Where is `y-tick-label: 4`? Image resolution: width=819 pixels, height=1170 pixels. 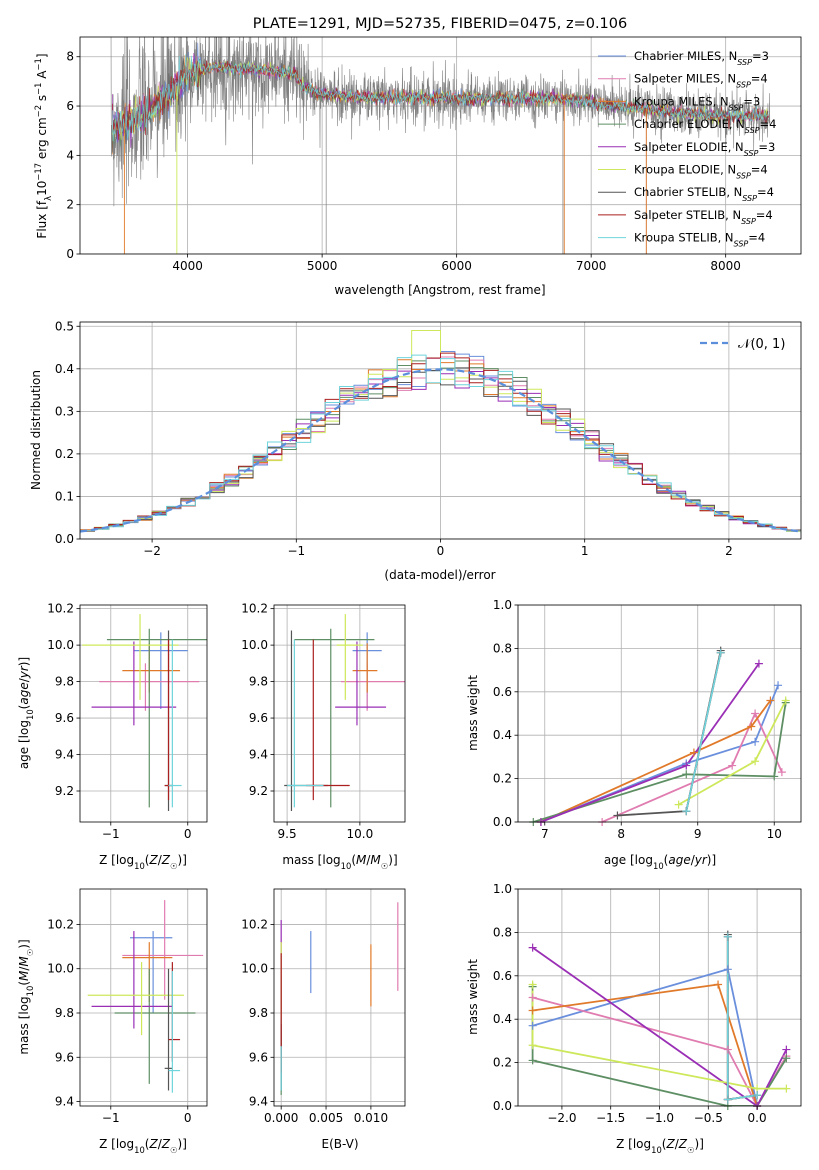
y-tick-label: 4 is located at coordinates (70, 155).